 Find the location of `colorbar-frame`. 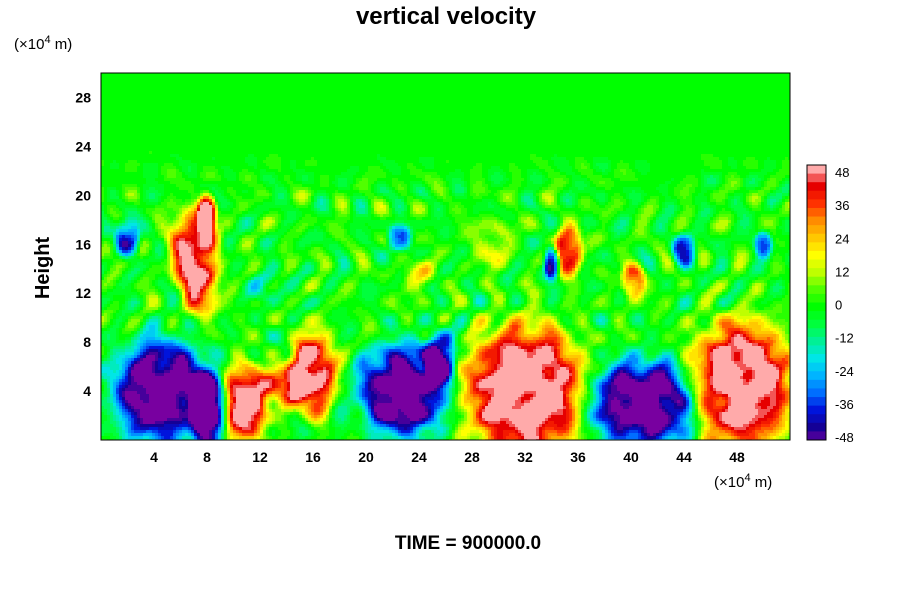

colorbar-frame is located at coordinates (816, 302).